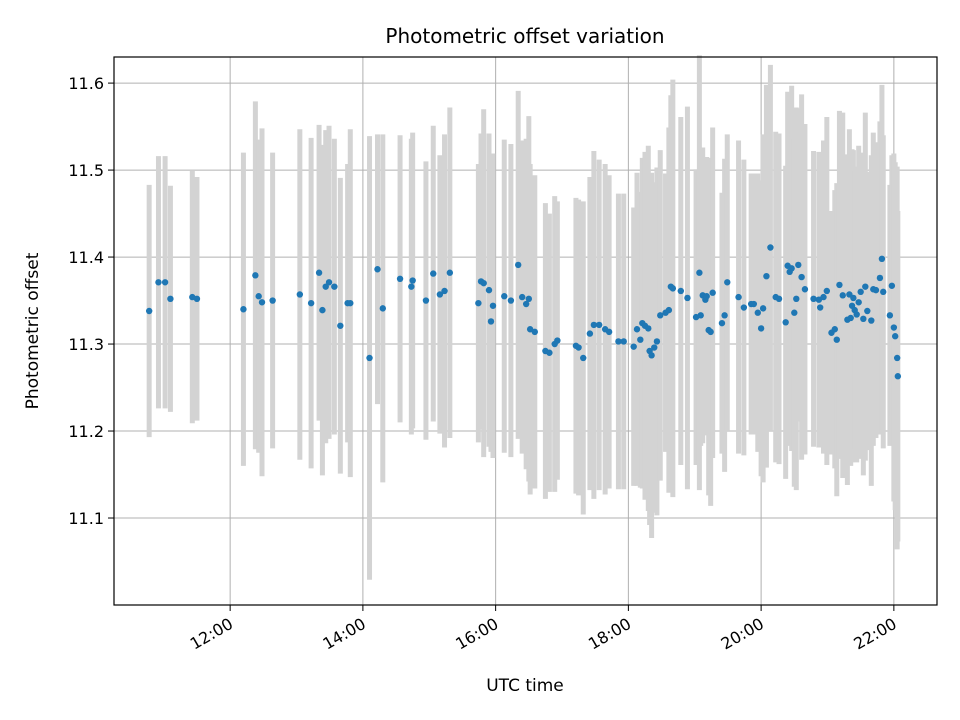 This screenshot has height=720, width=960. What do you see at coordinates (523, 312) in the screenshot?
I see `data-points` at bounding box center [523, 312].